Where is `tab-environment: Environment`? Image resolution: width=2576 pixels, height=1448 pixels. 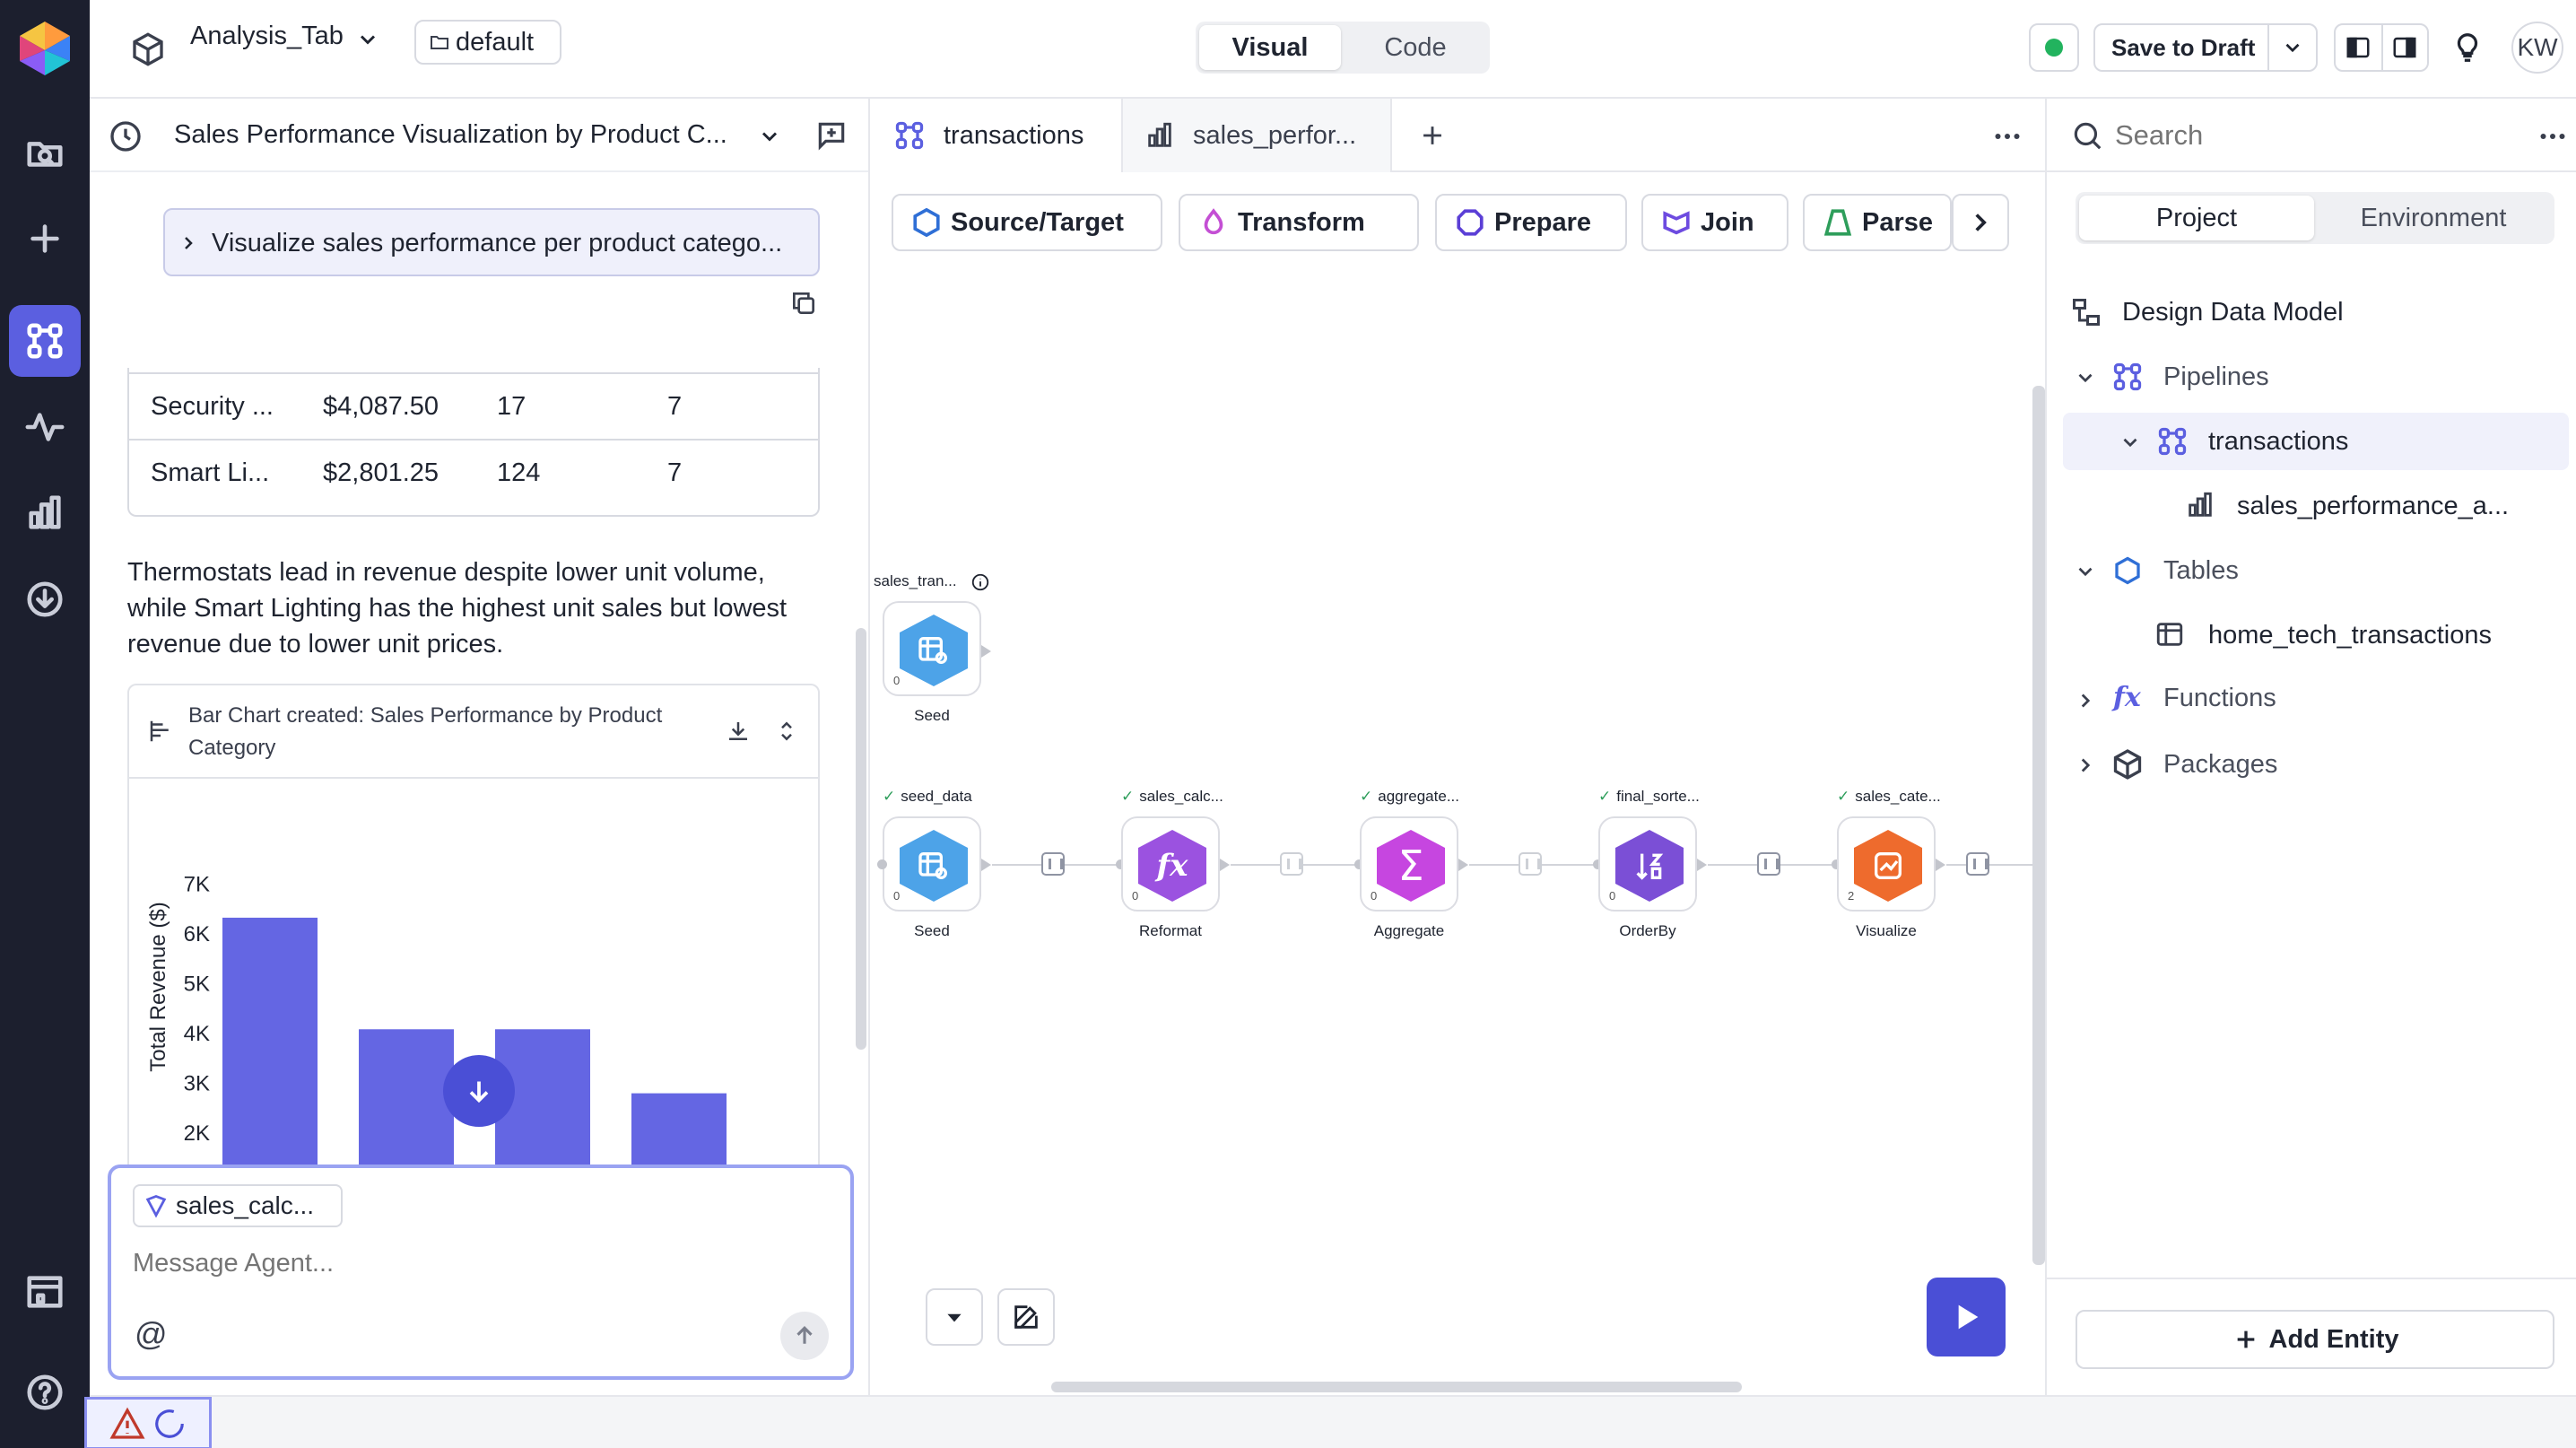 tab-environment: Environment is located at coordinates (2433, 217).